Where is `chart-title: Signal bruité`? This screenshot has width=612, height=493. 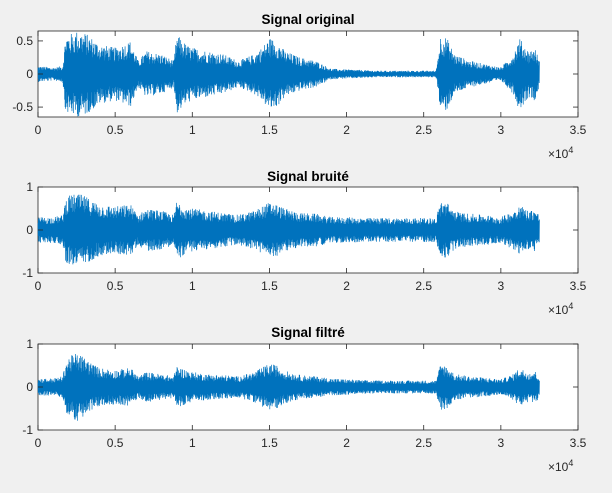 chart-title: Signal bruité is located at coordinates (308, 176).